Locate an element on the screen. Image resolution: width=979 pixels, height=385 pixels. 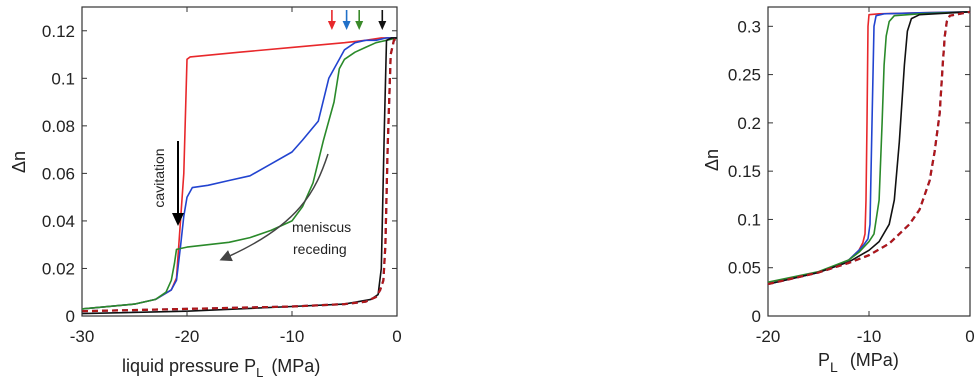
right-ytick-label-5: 0.25 is located at coordinates (744, 75).